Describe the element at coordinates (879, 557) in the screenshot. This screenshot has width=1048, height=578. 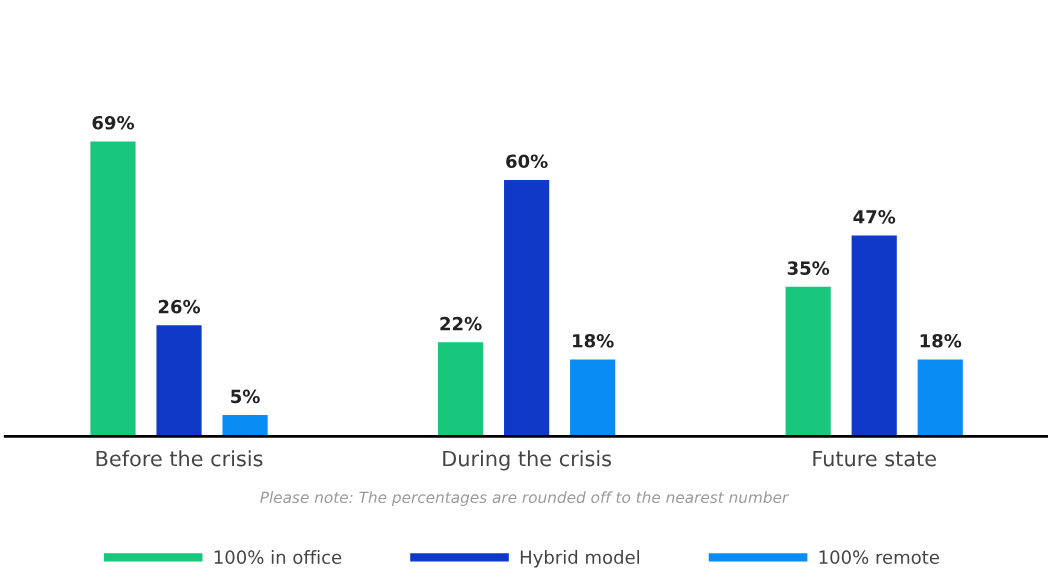
I see `legend-label: 100% remote` at that location.